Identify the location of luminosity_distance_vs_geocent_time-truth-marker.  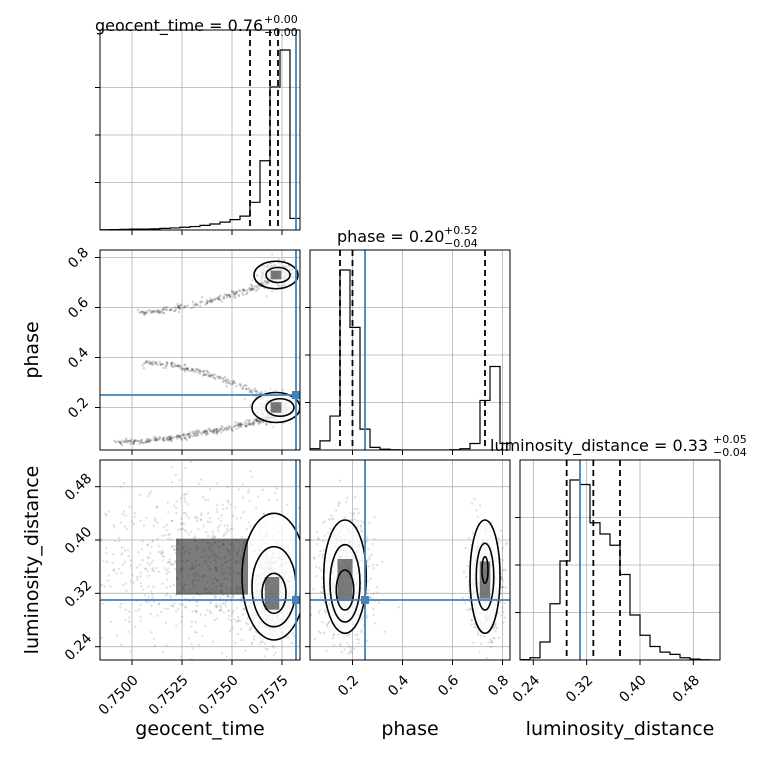
(296, 600).